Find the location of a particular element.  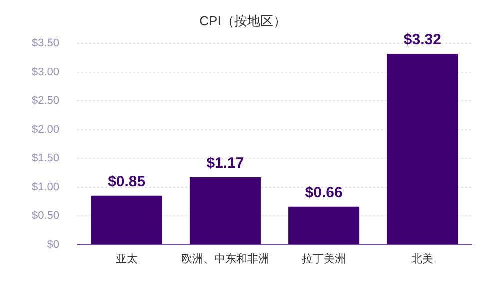

x-tick-label: 北美 is located at coordinates (423, 259).